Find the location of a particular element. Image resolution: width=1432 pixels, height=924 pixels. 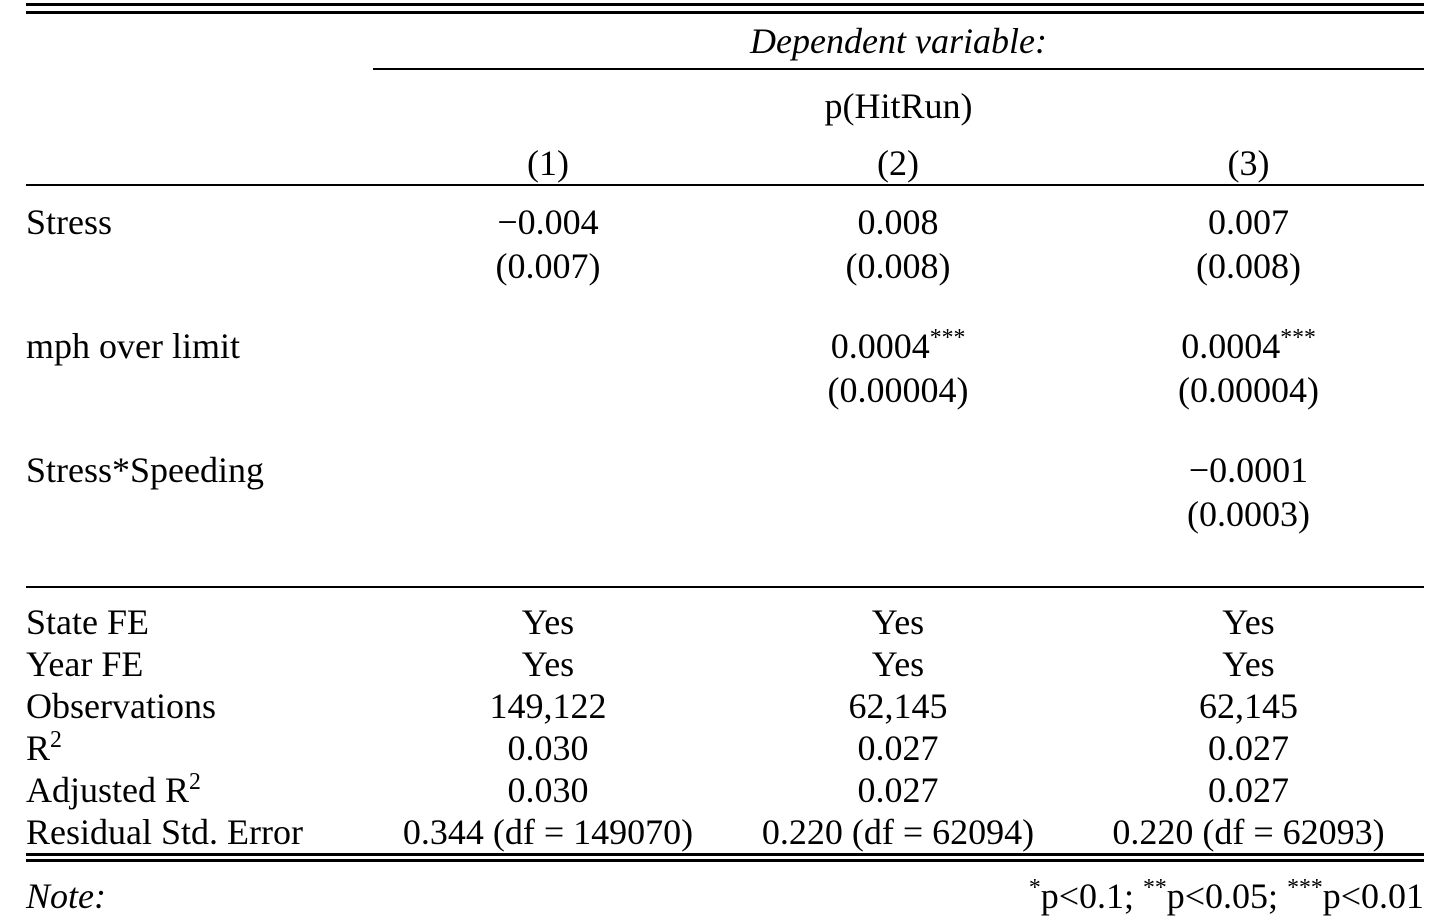

stat-row-adjusted-r2: Adjusted R2 0.030 0.027 0.027 is located at coordinates (725, 790).